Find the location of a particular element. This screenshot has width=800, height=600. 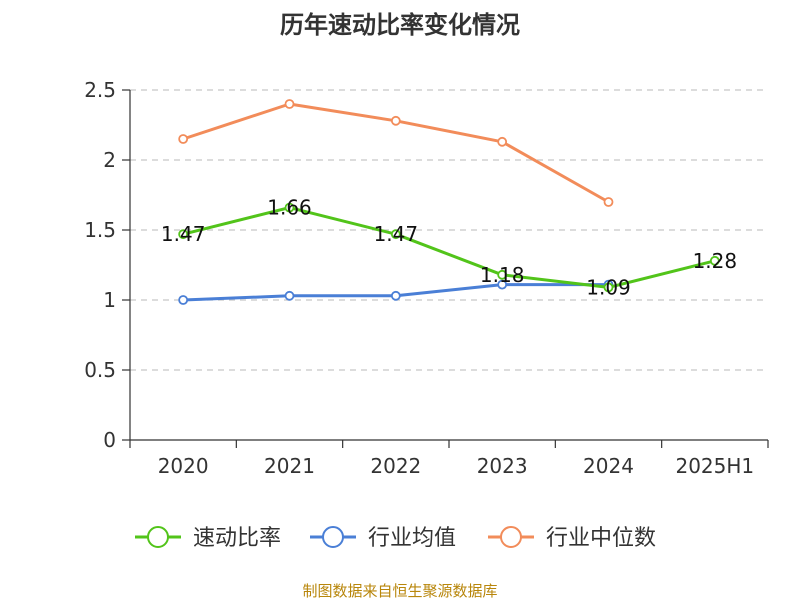

y-tick-label-4: 2 is located at coordinates (109, 160).